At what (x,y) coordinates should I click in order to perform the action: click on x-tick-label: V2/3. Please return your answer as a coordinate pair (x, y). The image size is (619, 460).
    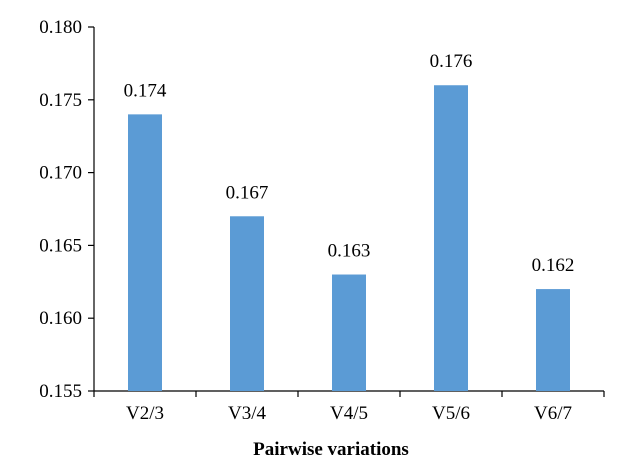
    Looking at the image, I should click on (145, 413).